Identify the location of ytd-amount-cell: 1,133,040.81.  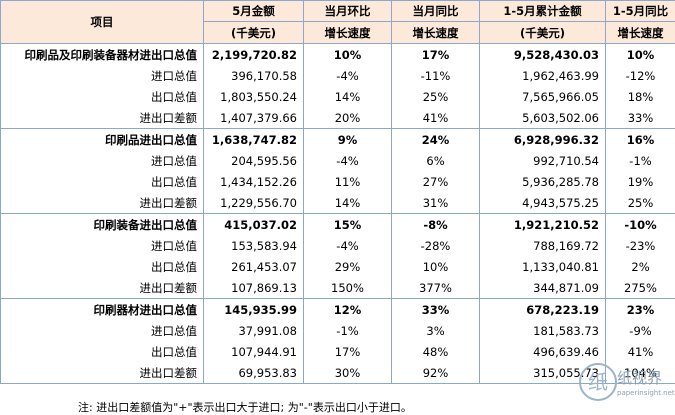
(542, 266).